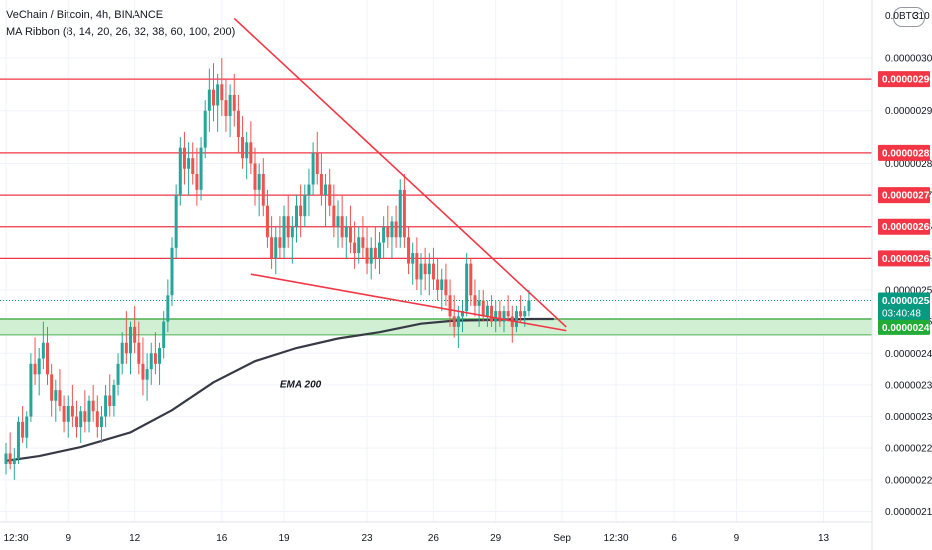 The height and width of the screenshot is (550, 932). Describe the element at coordinates (135, 538) in the screenshot. I see `x-tick-label: 12` at that location.